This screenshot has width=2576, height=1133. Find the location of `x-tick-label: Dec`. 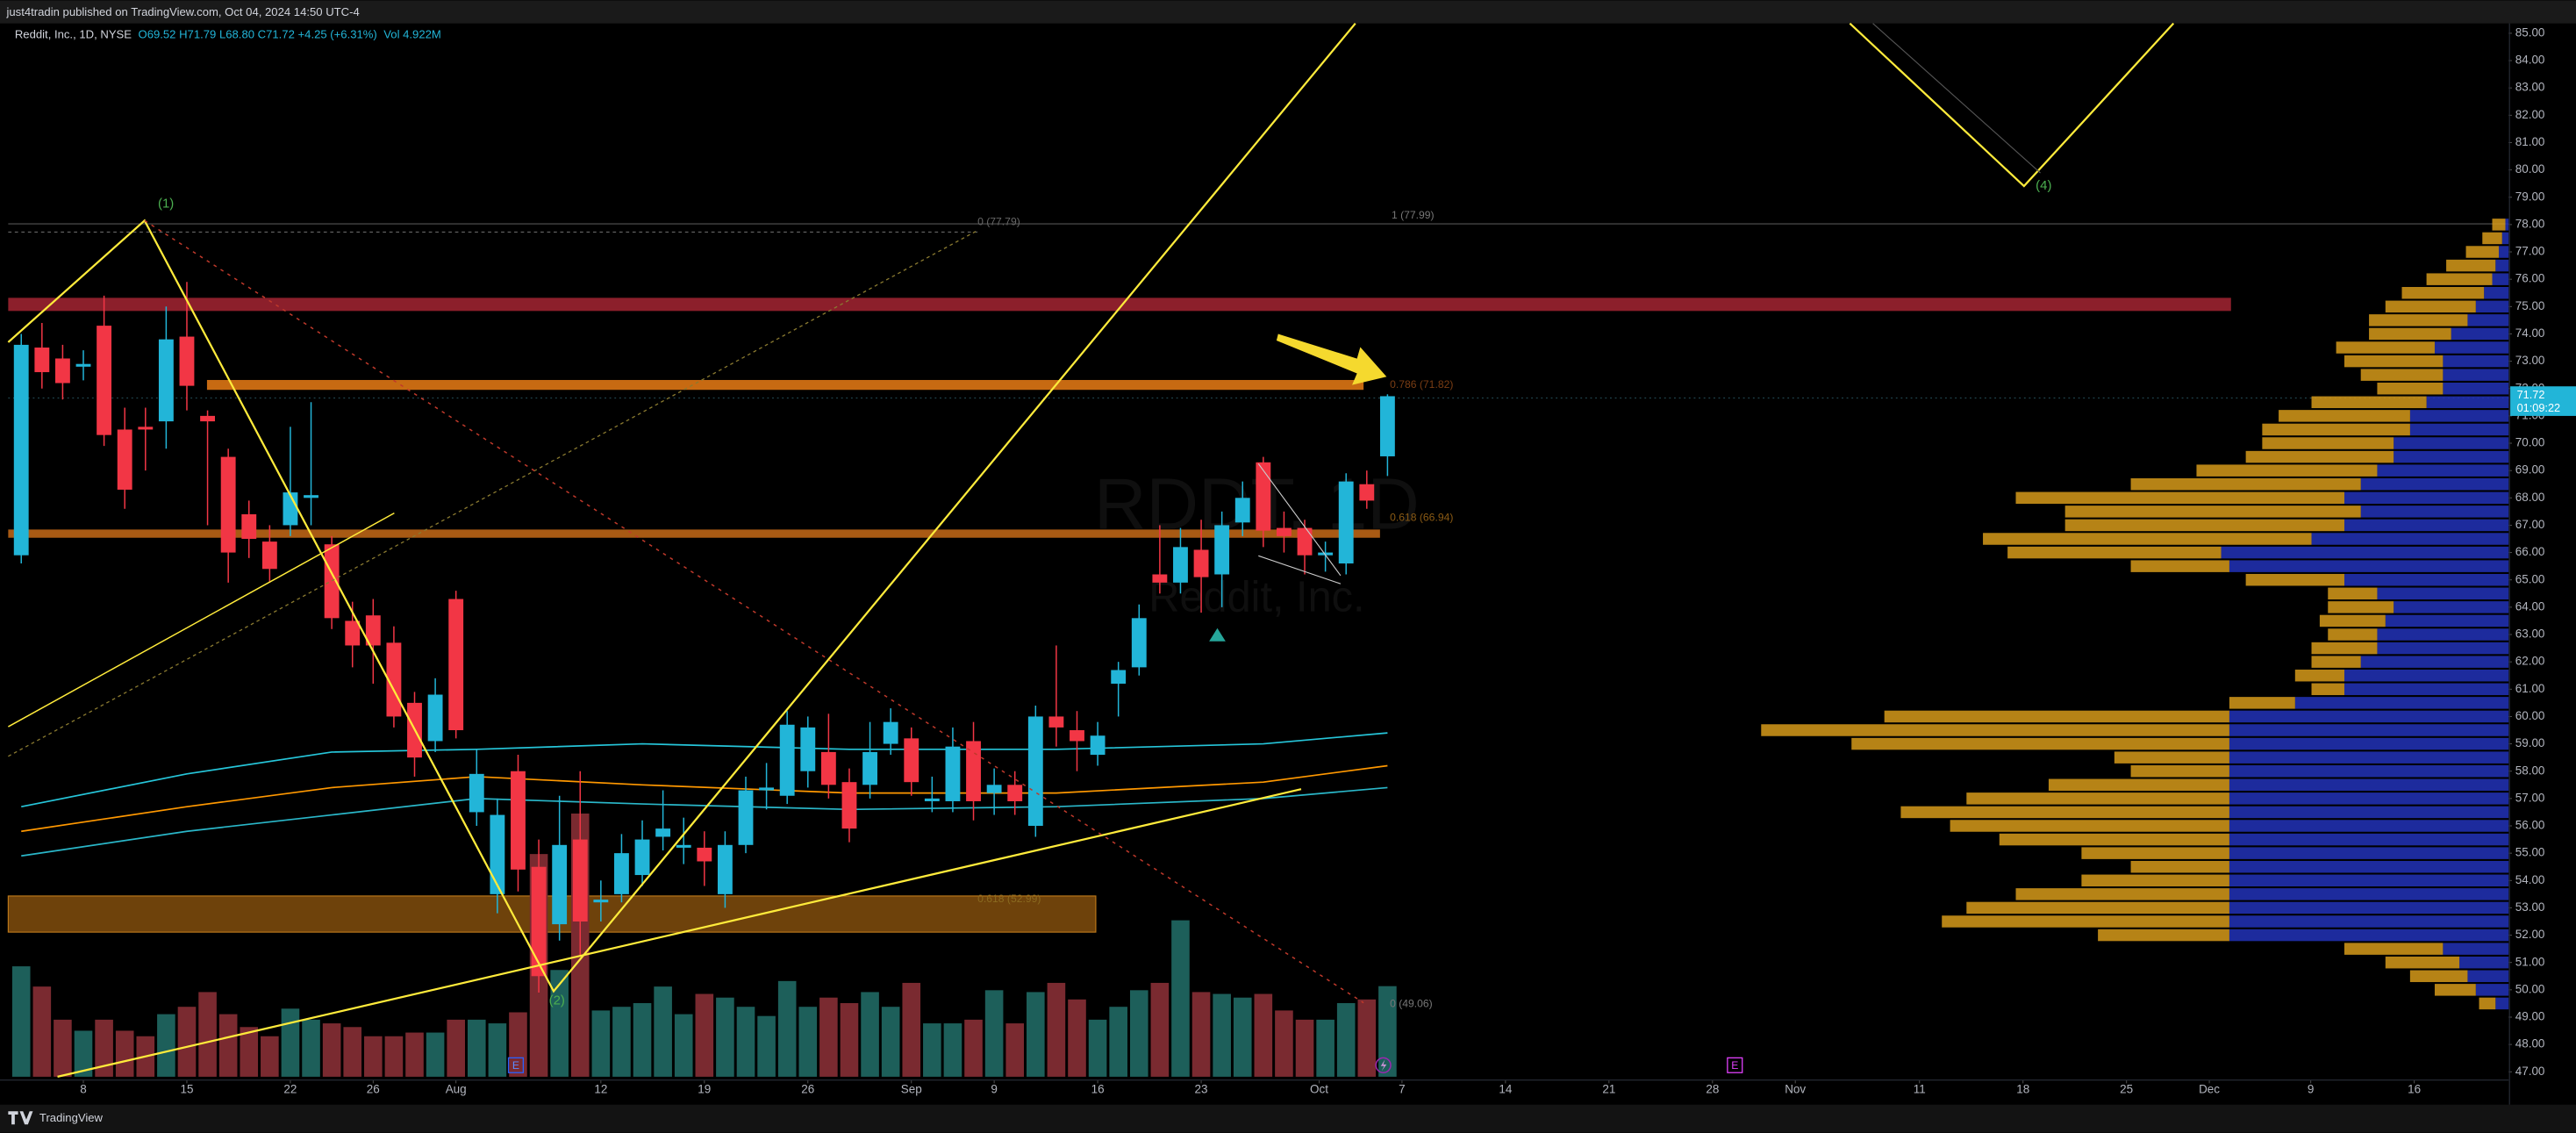

x-tick-label: Dec is located at coordinates (2209, 1088).